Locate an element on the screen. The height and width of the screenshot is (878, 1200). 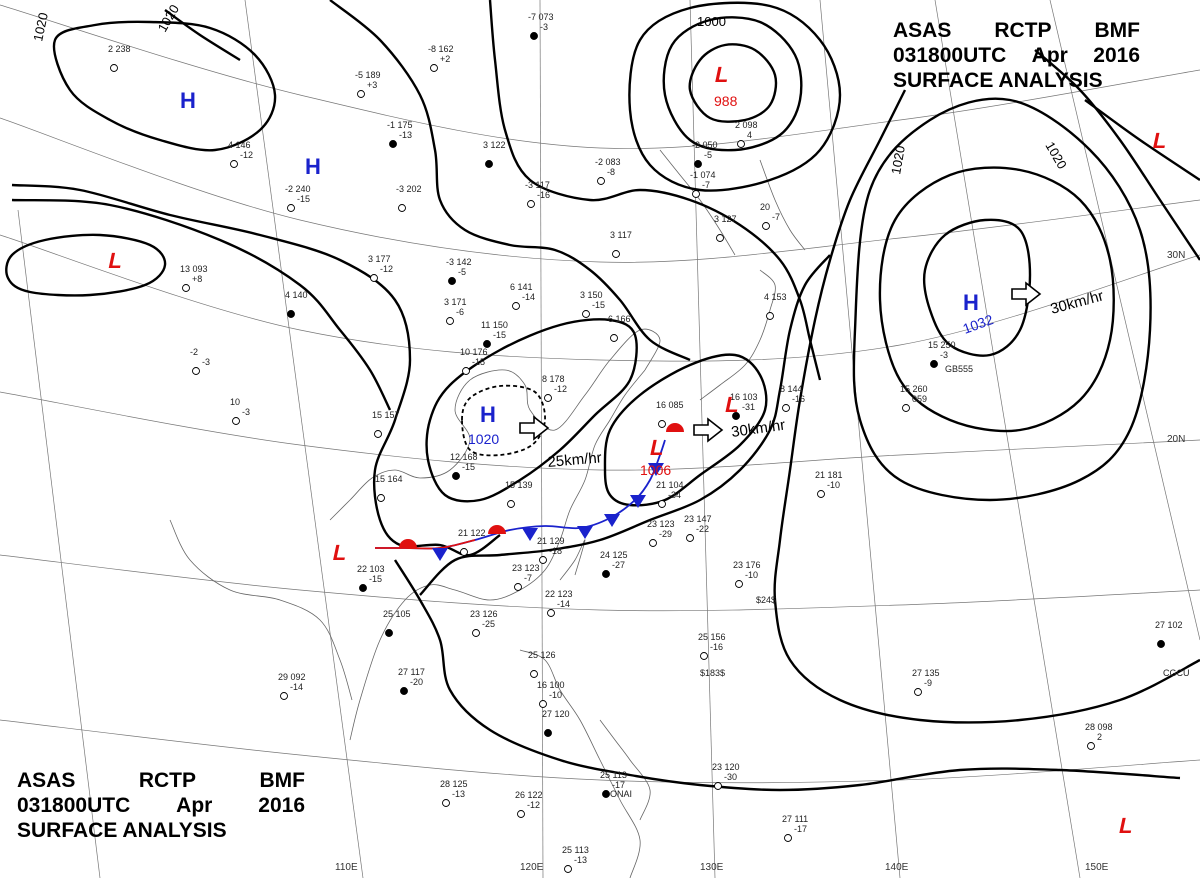
longitude-label: 150E is located at coordinates (1097, 867).